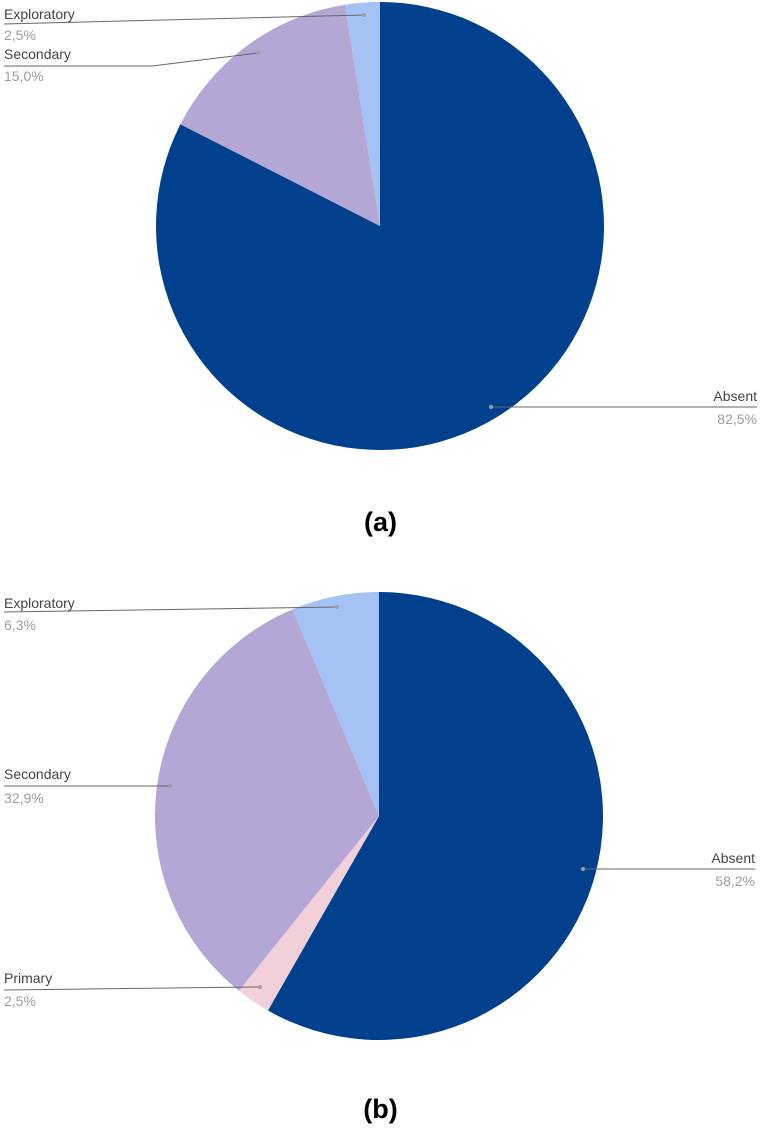 This screenshot has width=761, height=1129. Describe the element at coordinates (737, 419) in the screenshot. I see `slice-value: 82,5%` at that location.